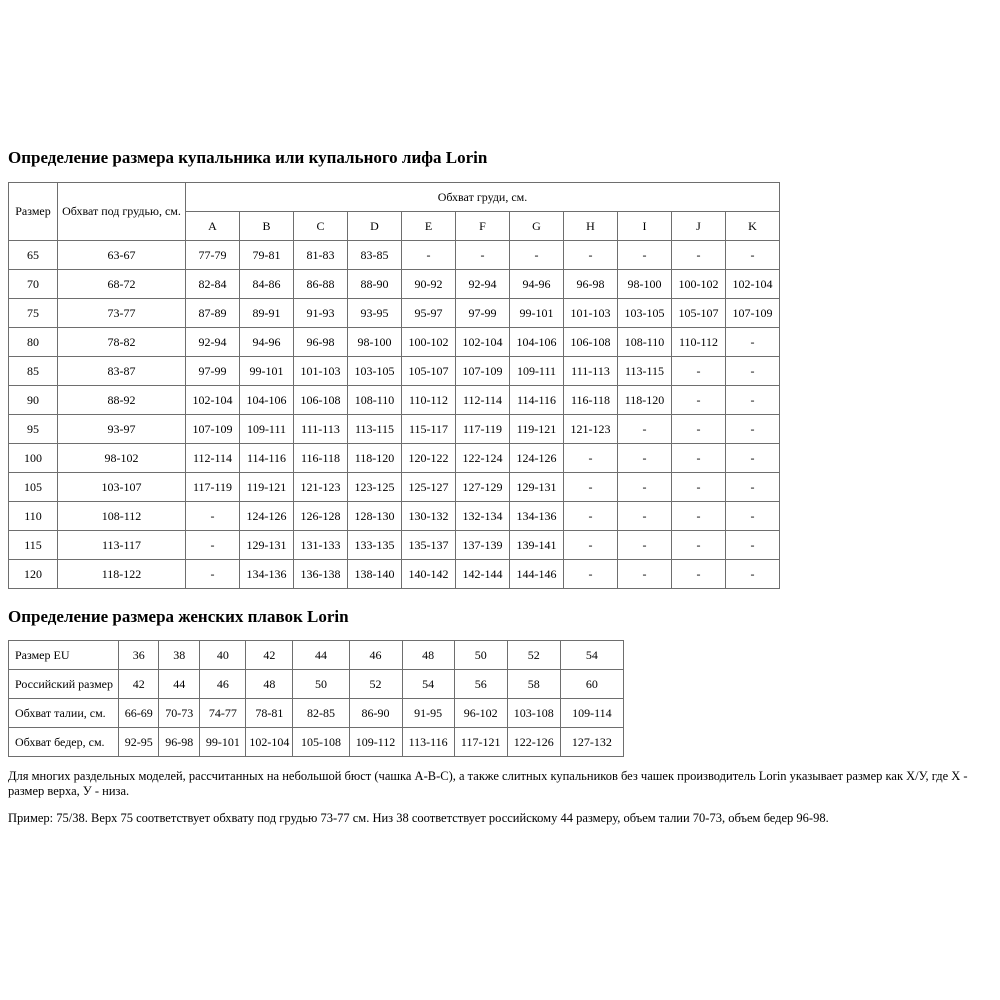 This screenshot has width=1000, height=1000. What do you see at coordinates (33, 255) in the screenshot?
I see `size-cell: 65` at bounding box center [33, 255].